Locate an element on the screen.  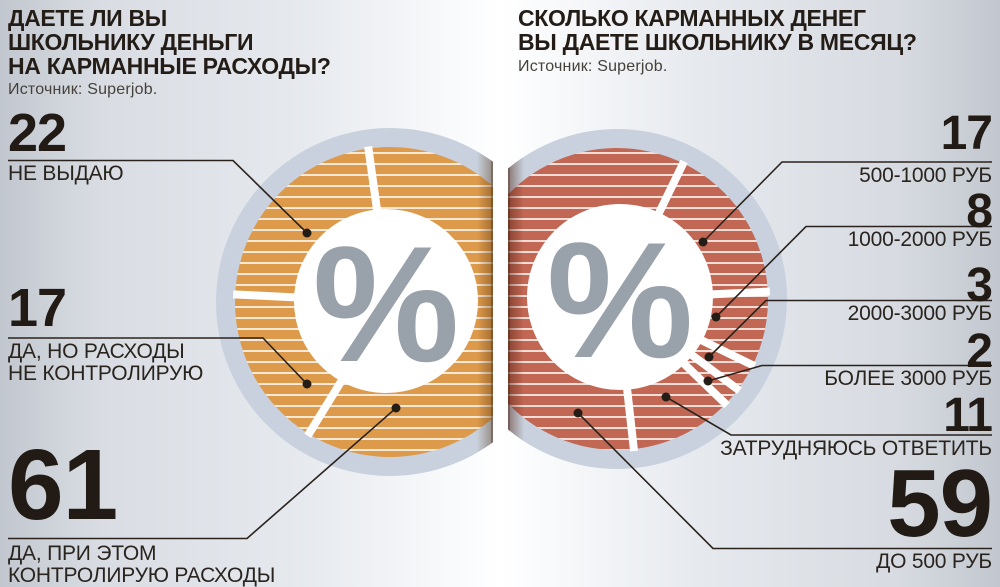
stat-value-1000-2000: 8 is located at coordinates (979, 211).